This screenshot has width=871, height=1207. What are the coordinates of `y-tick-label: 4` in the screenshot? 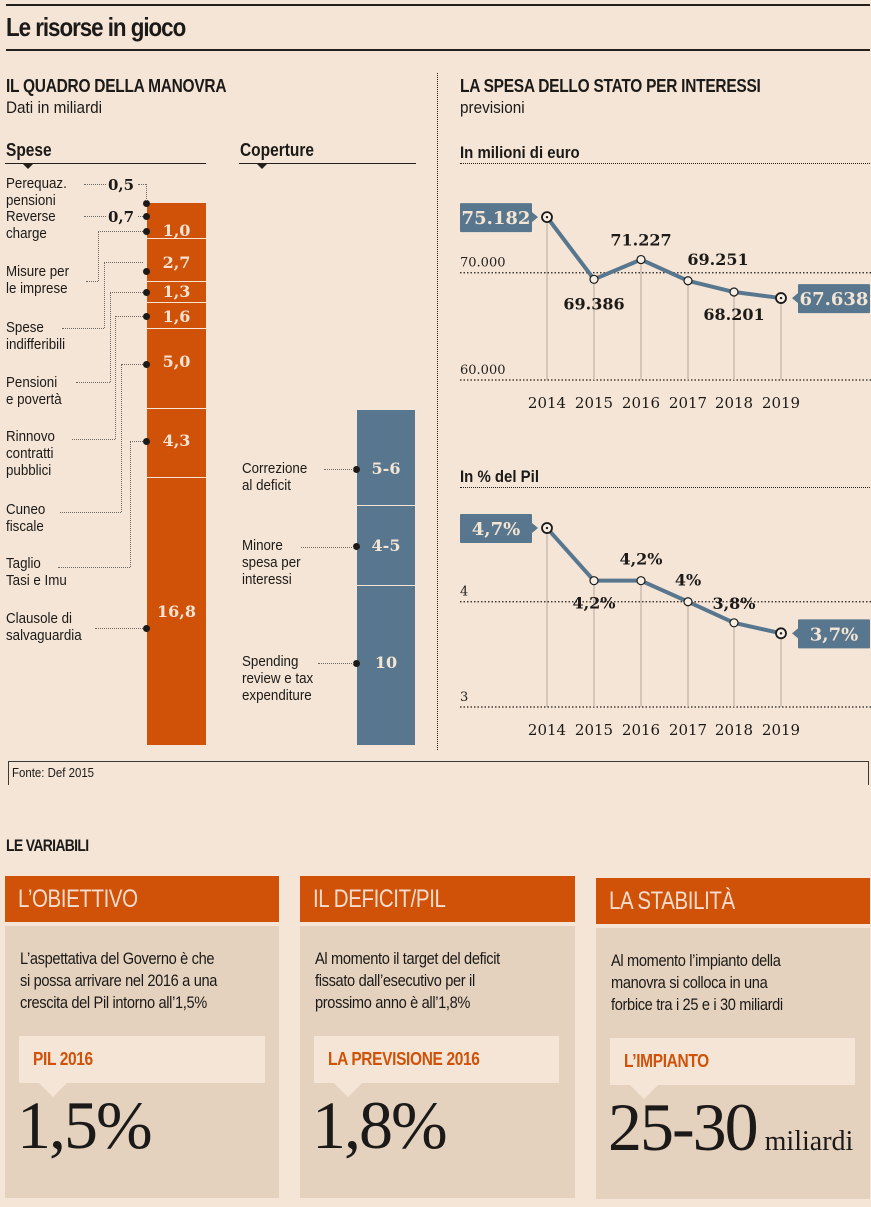 It's located at (464, 592).